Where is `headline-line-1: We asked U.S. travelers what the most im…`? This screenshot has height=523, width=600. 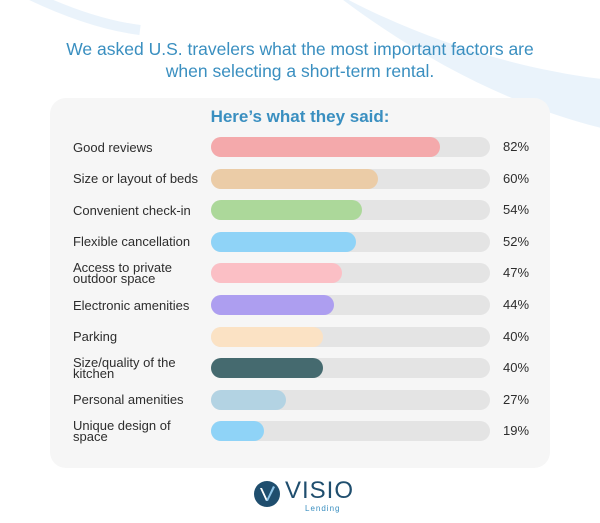 headline-line-1: We asked U.S. travelers what the most im… is located at coordinates (300, 49).